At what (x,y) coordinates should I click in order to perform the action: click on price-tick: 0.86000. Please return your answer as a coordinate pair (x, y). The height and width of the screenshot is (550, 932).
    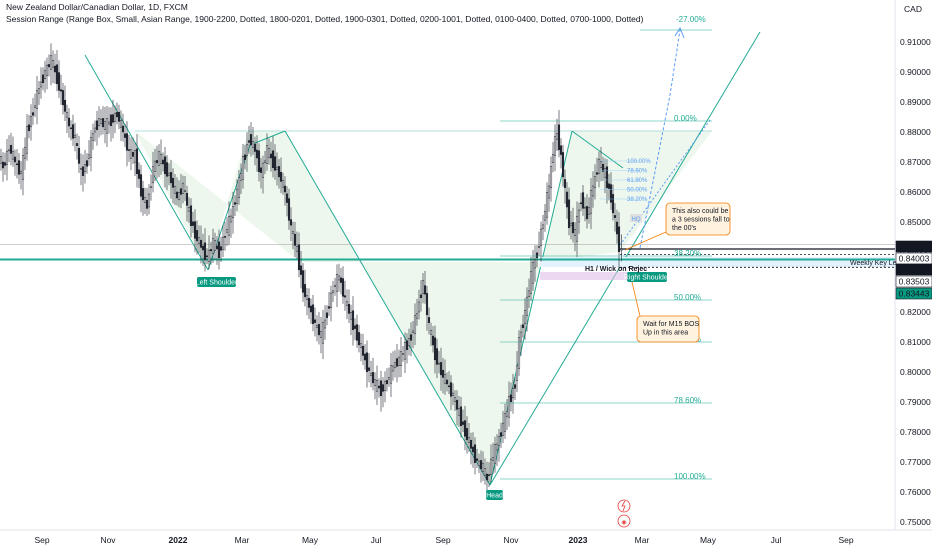
    Looking at the image, I should click on (915, 192).